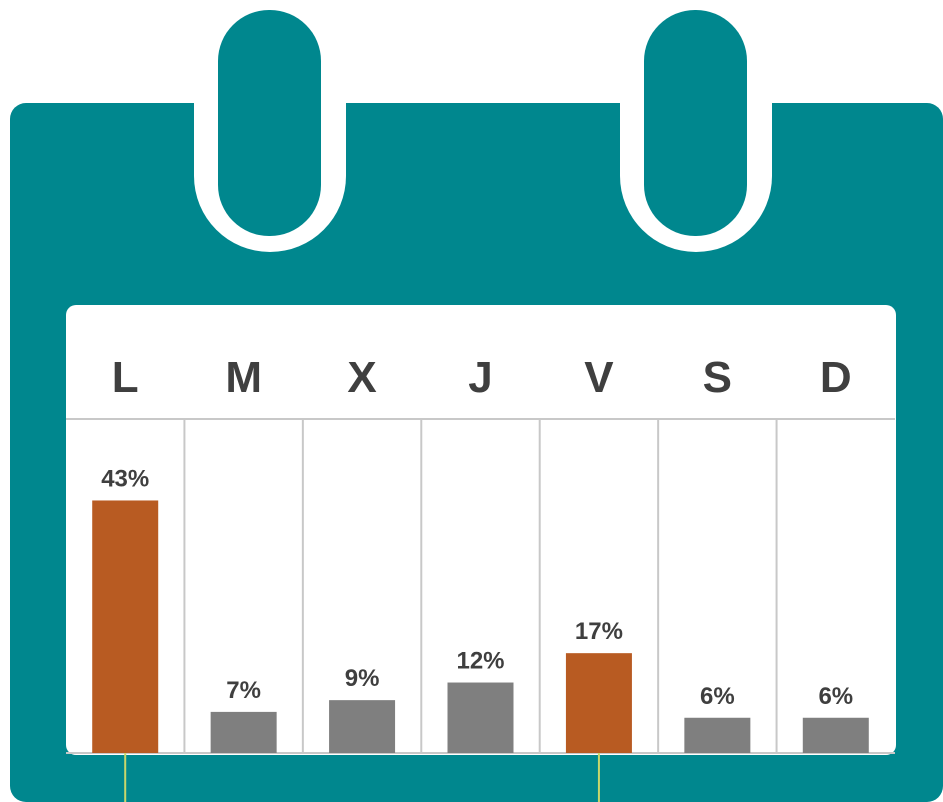 Image resolution: width=943 pixels, height=802 pixels. What do you see at coordinates (836, 377) in the screenshot?
I see `day-label-d: D` at bounding box center [836, 377].